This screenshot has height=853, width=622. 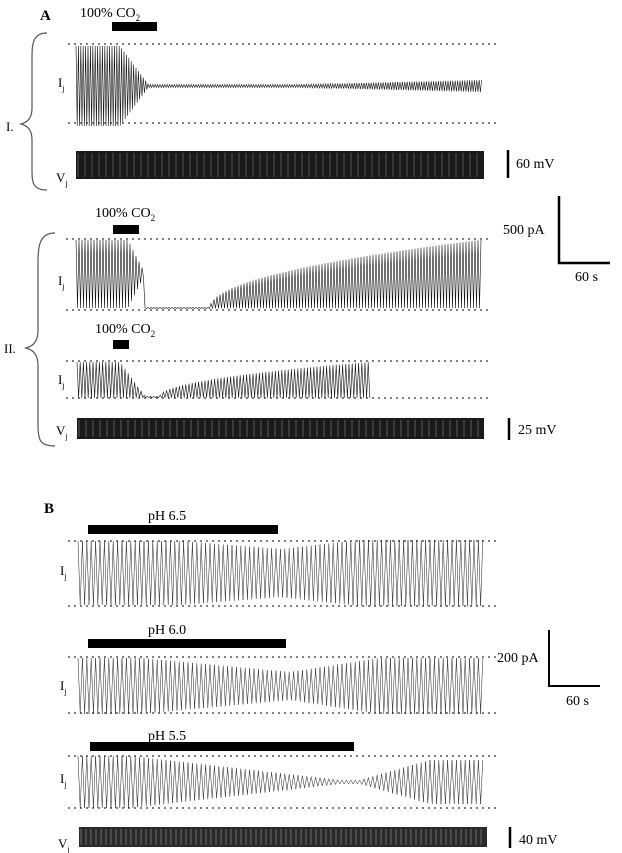 What do you see at coordinates (538, 840) in the screenshot?
I see `scale-40mv-label: 40 mV` at bounding box center [538, 840].